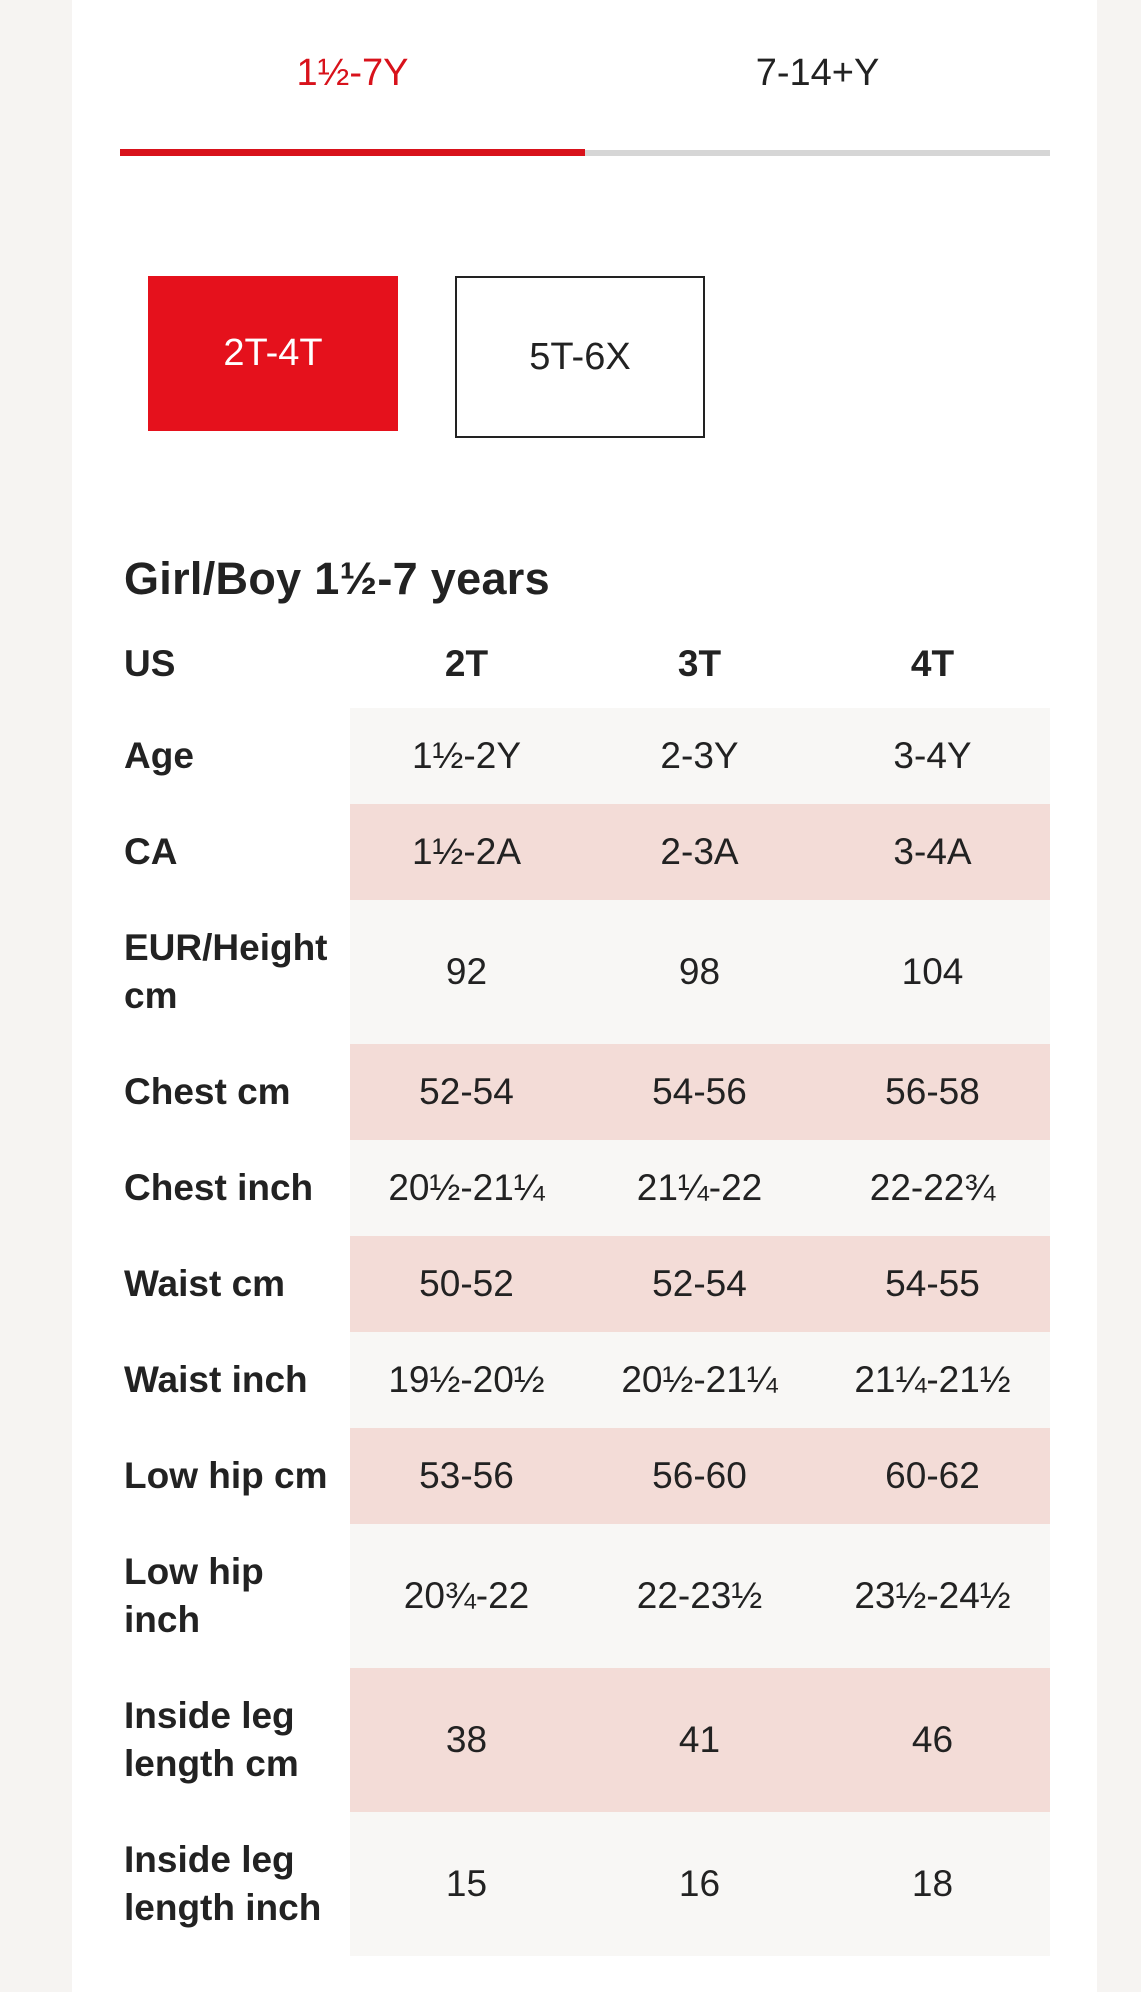 This screenshot has height=1992, width=1141. What do you see at coordinates (207, 1091) in the screenshot?
I see `row-label: Chest cm` at bounding box center [207, 1091].